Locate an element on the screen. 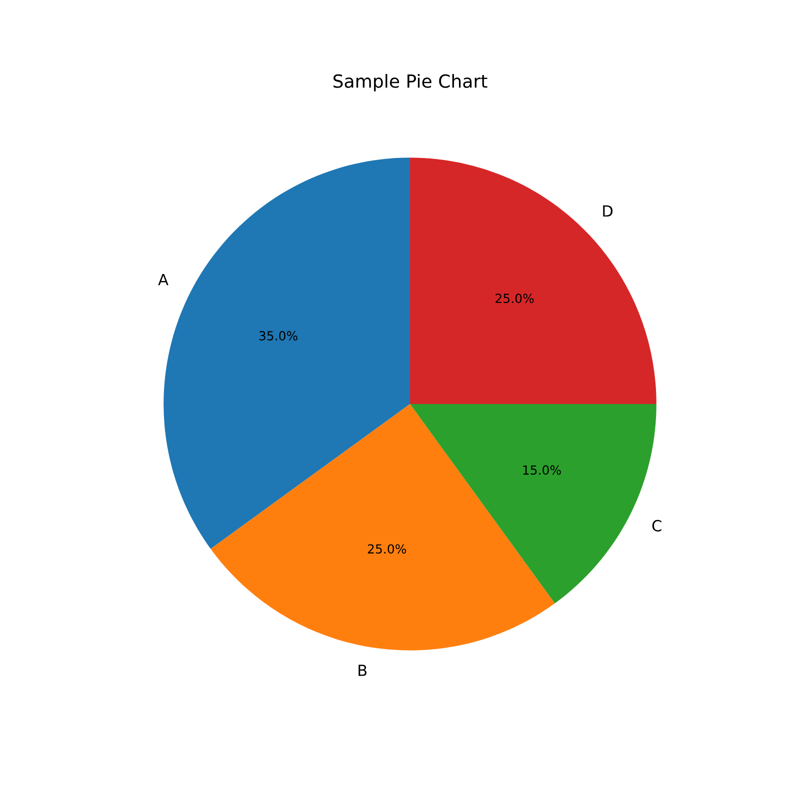  data-label: 15.0% is located at coordinates (542, 470).